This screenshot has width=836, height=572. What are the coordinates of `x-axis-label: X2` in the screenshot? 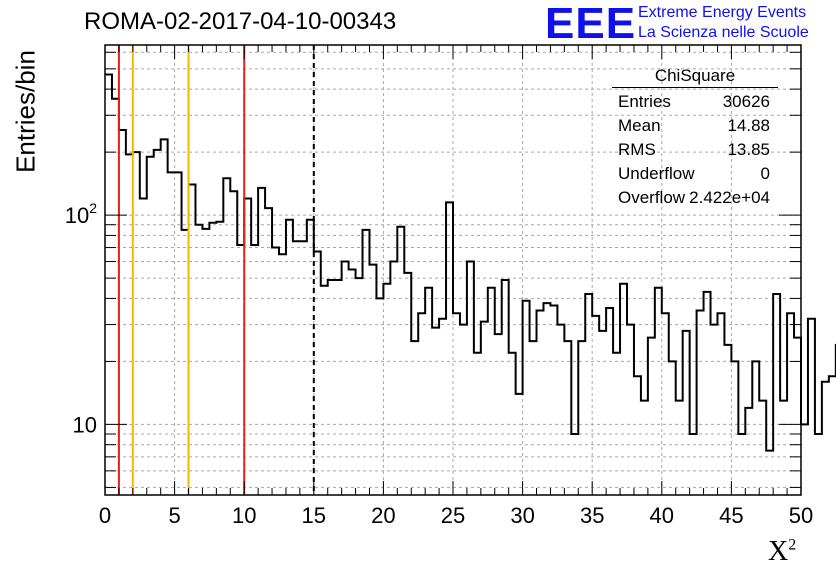 It's located at (782, 552).